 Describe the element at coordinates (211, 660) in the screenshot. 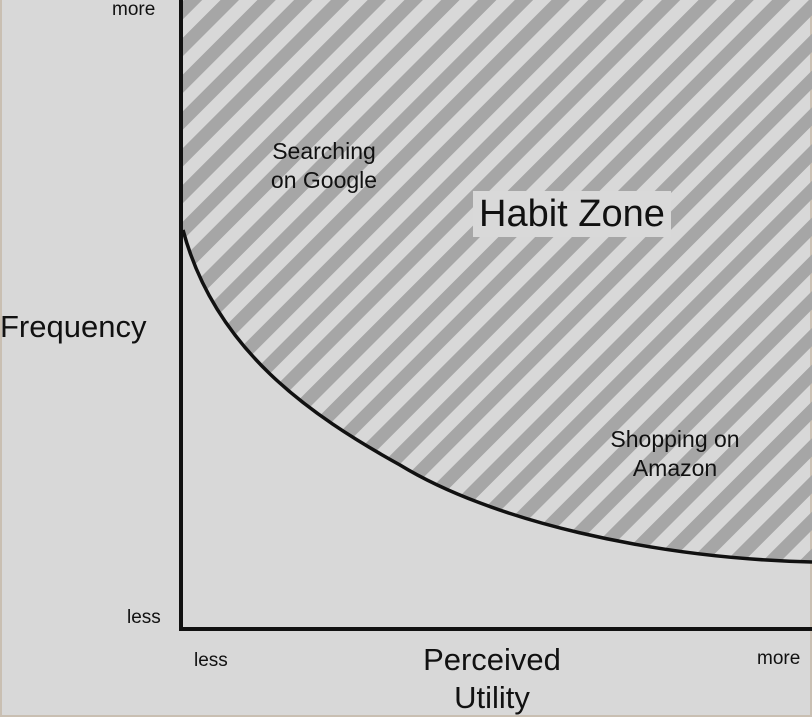

I see `x-axis-left-label: less` at that location.